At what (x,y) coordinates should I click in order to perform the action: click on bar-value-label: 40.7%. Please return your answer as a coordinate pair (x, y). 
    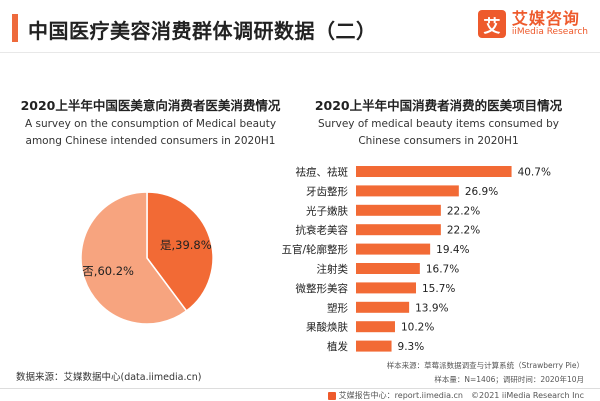
    Looking at the image, I should click on (534, 173).